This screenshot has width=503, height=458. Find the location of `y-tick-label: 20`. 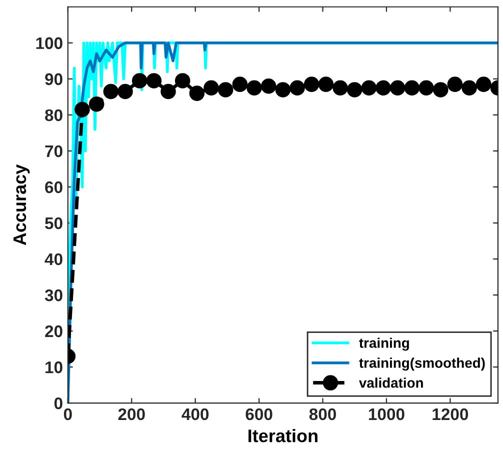

y-tick-label: 20 is located at coordinates (53, 331).